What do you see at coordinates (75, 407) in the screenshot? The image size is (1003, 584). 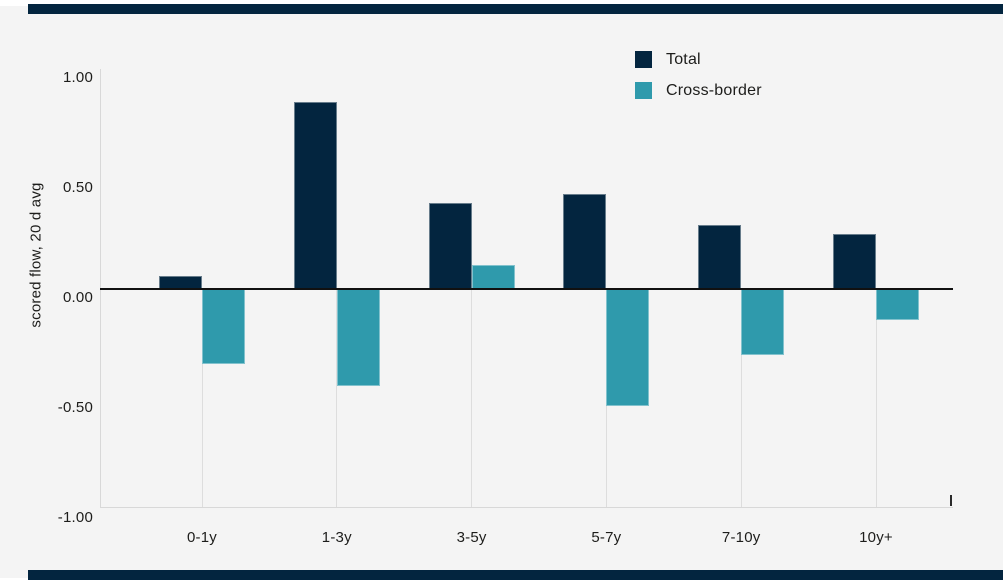 I see `y-tick-label: -0.50` at bounding box center [75, 407].